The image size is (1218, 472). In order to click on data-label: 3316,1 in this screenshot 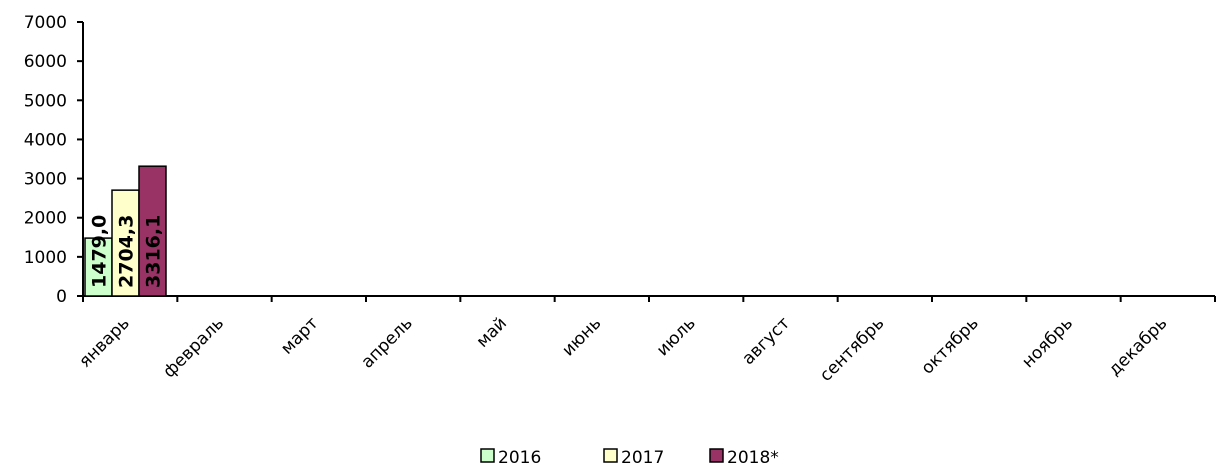, I will do `click(154, 251)`.